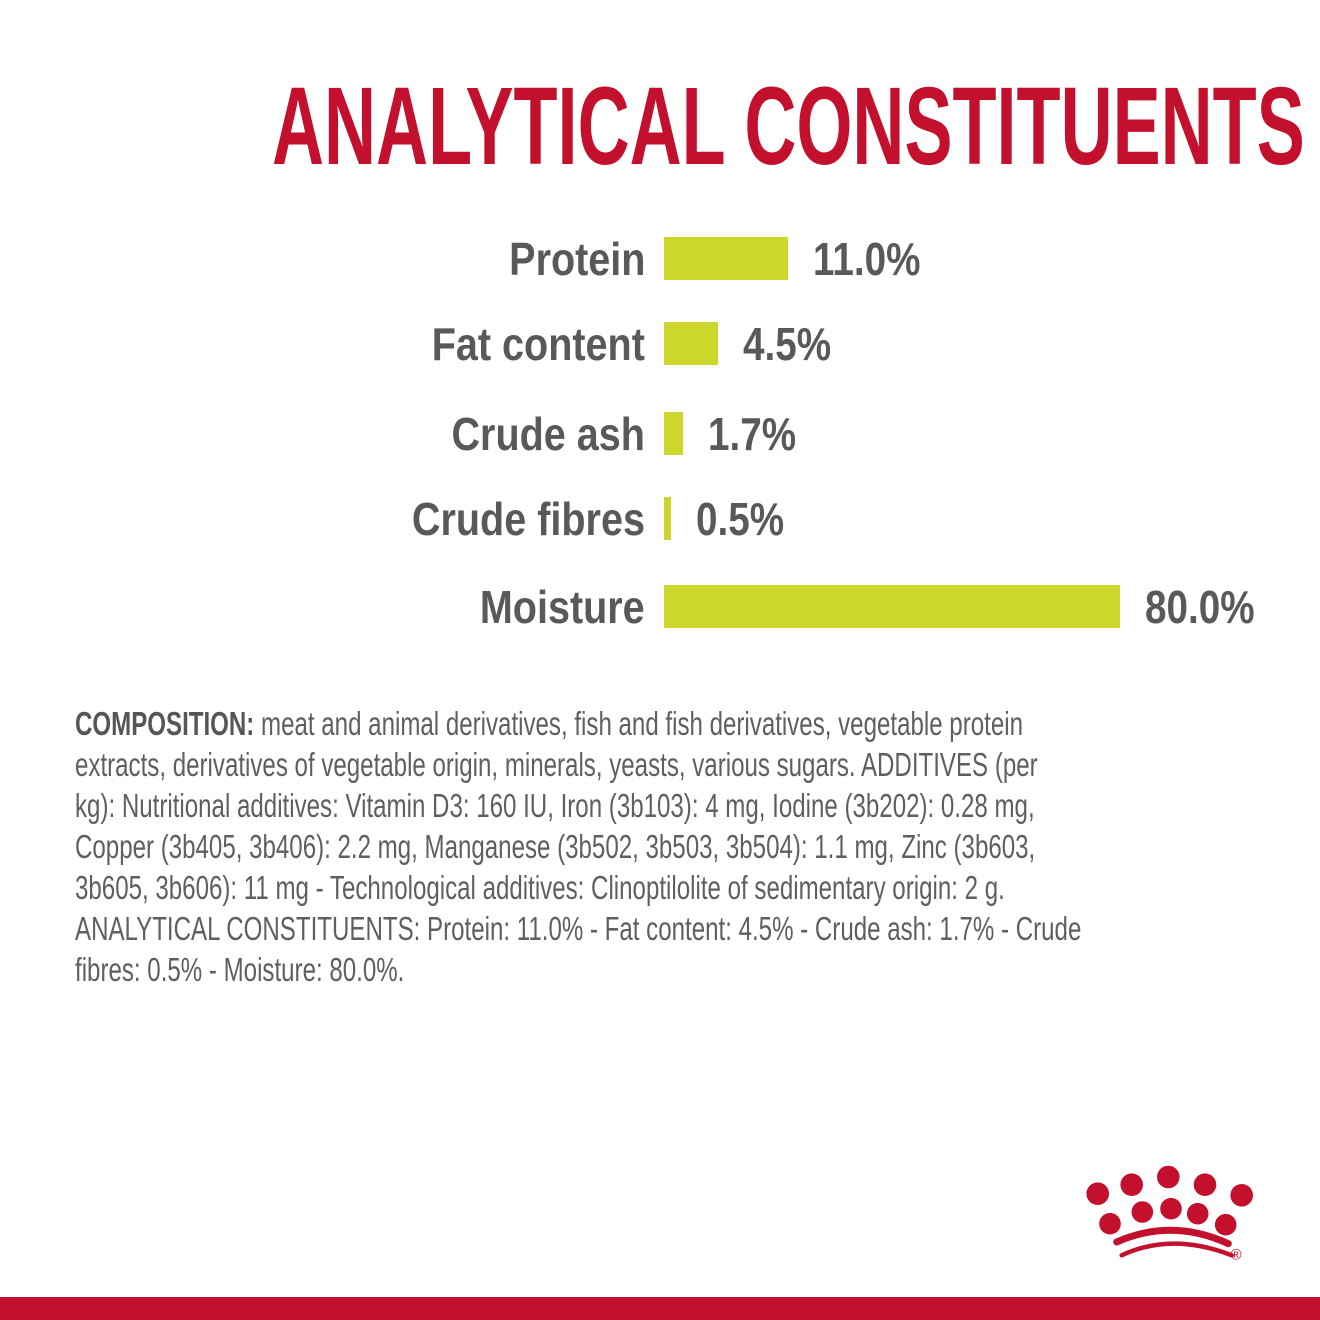 This screenshot has height=1320, width=1320. I want to click on category-label: Crude ash, so click(548, 433).